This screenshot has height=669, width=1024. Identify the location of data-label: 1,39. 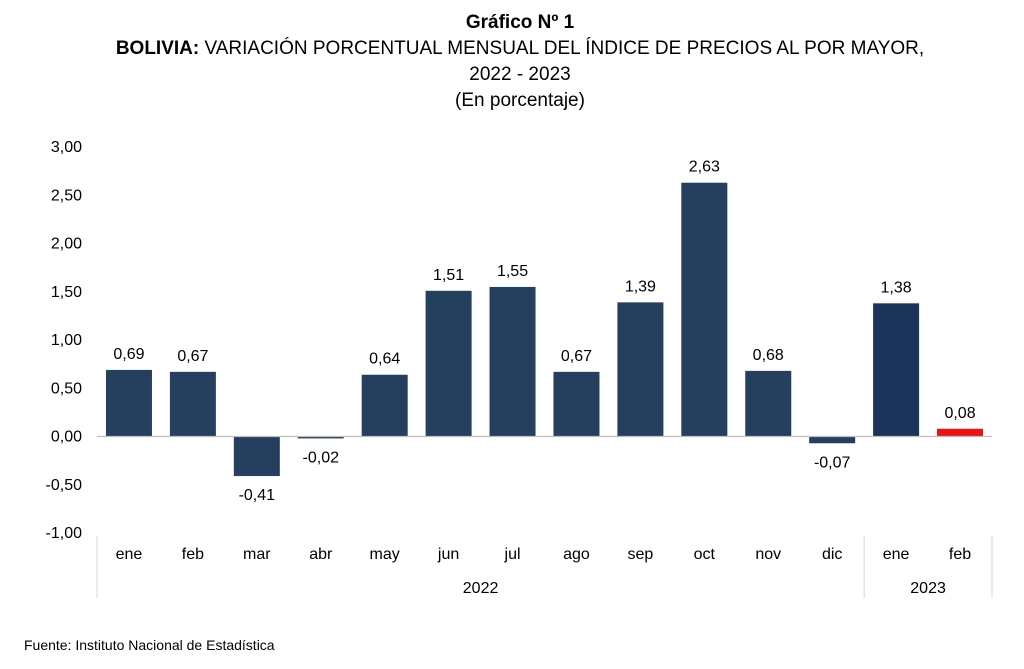
(640, 286).